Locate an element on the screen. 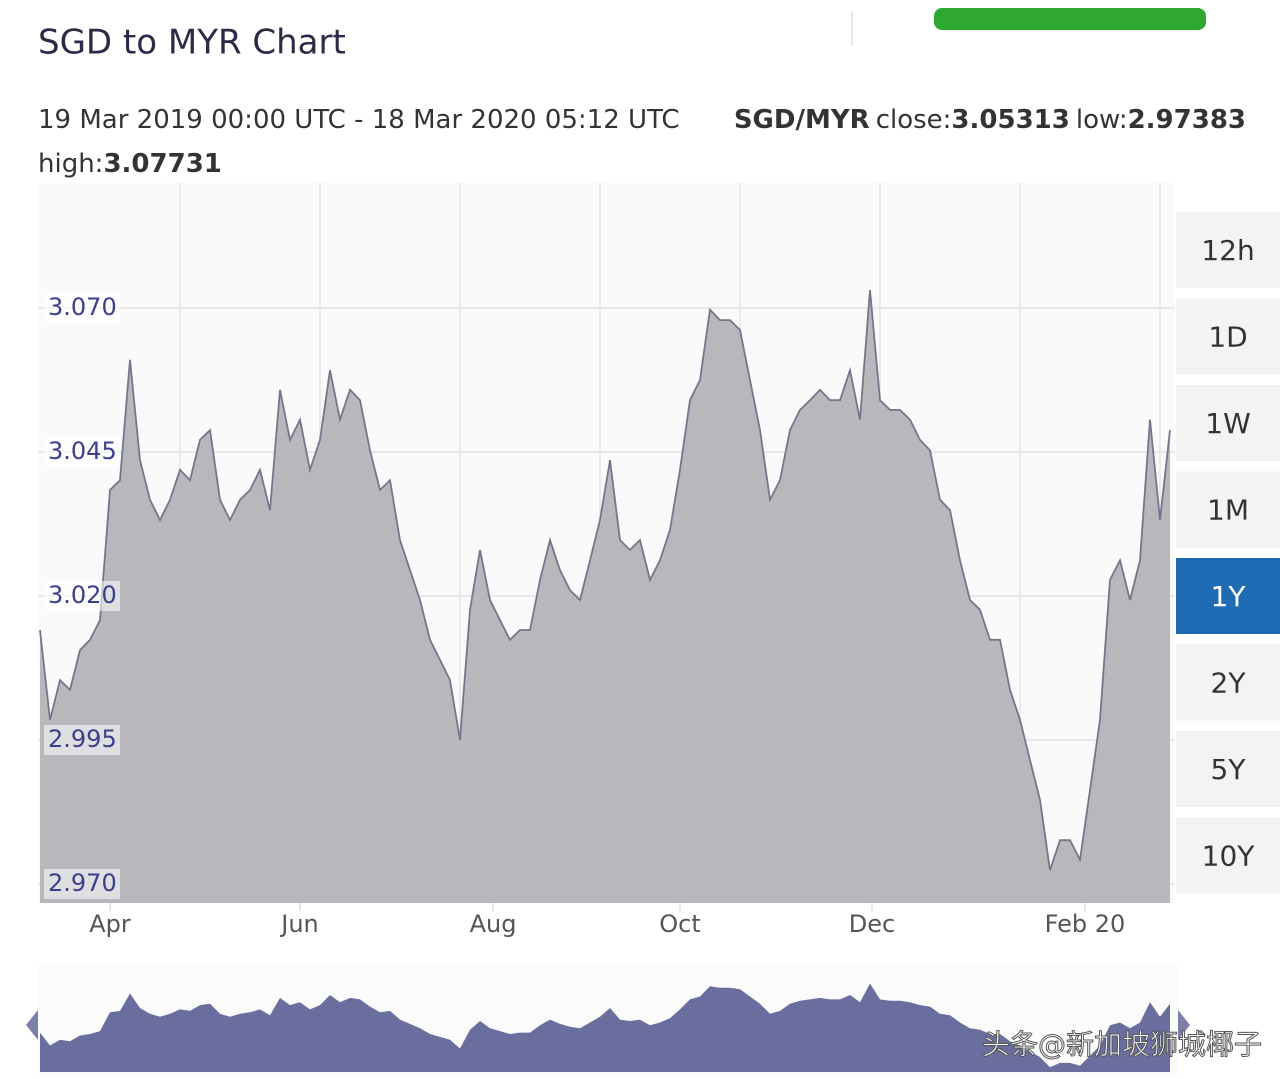  navigator is located at coordinates (605, 1027).